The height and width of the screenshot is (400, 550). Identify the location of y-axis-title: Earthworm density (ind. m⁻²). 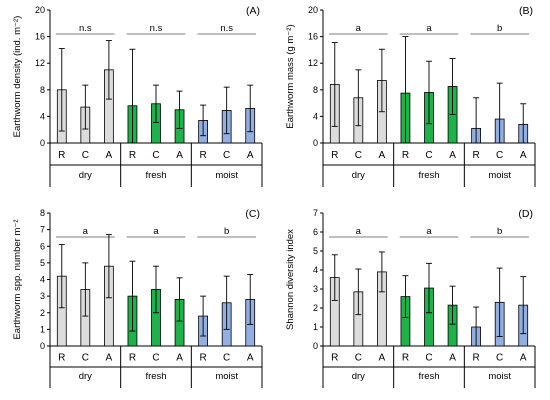
(17, 77).